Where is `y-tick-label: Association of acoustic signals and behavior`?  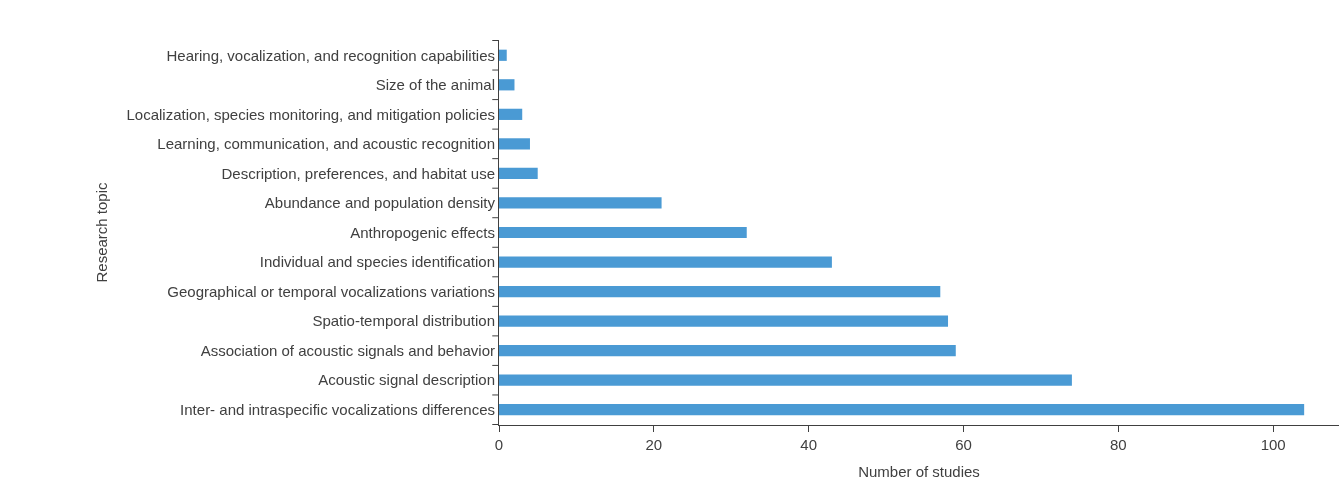
y-tick-label: Association of acoustic signals and behavior is located at coordinates (347, 350).